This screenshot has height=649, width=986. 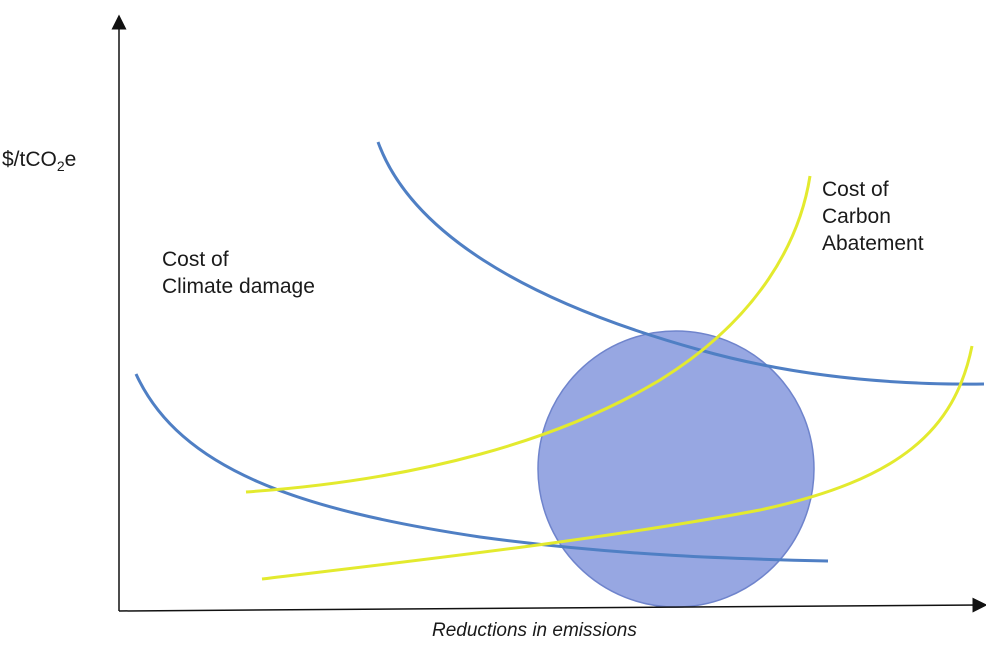 What do you see at coordinates (60, 166) in the screenshot?
I see `y-axis-title-subscript: 2` at bounding box center [60, 166].